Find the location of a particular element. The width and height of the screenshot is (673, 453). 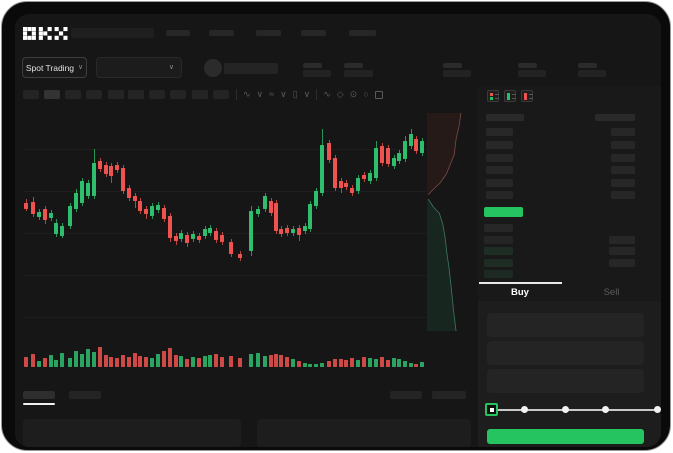

ob-col-header-left is located at coordinates (505, 117).